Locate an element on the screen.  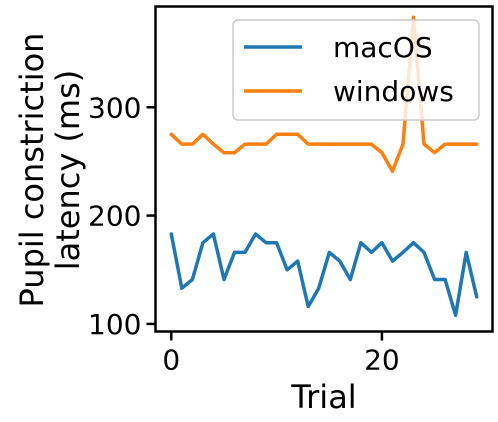
x-tick-label-0: 0 is located at coordinates (171, 360).